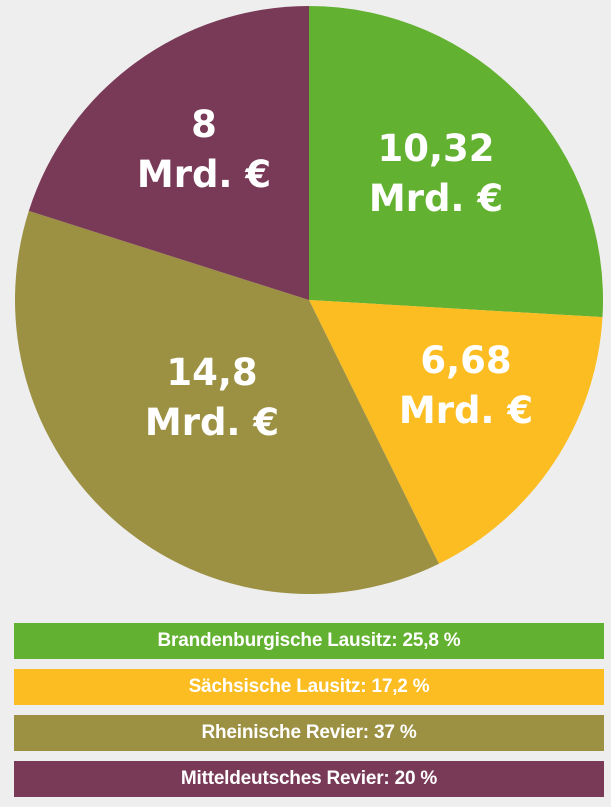  What do you see at coordinates (204, 149) in the screenshot?
I see `slice-label-3: 8 Mrd. €` at bounding box center [204, 149].